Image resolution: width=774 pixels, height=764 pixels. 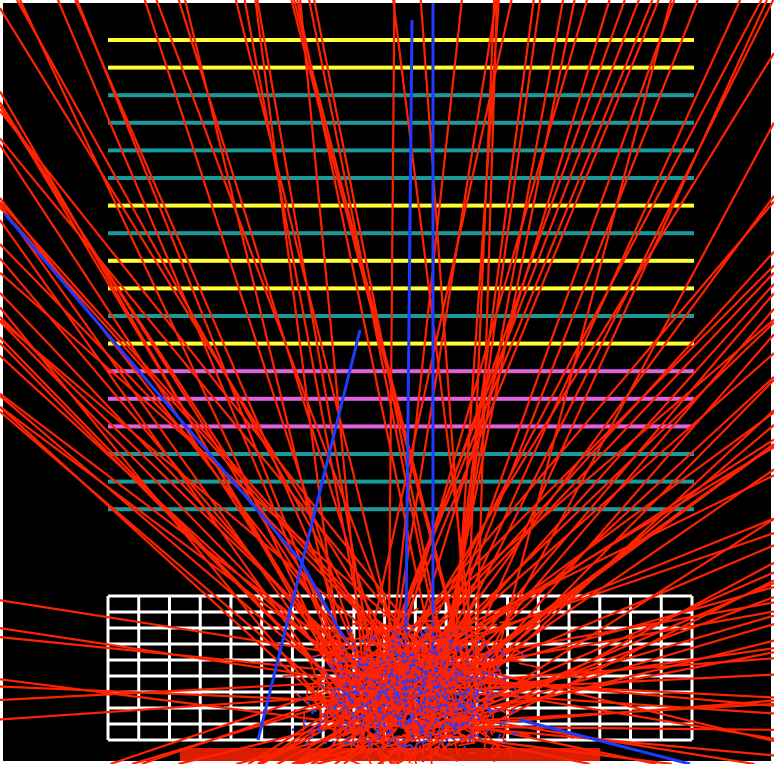 What do you see at coordinates (401, 205) in the screenshot?
I see `tracker-plane` at bounding box center [401, 205].